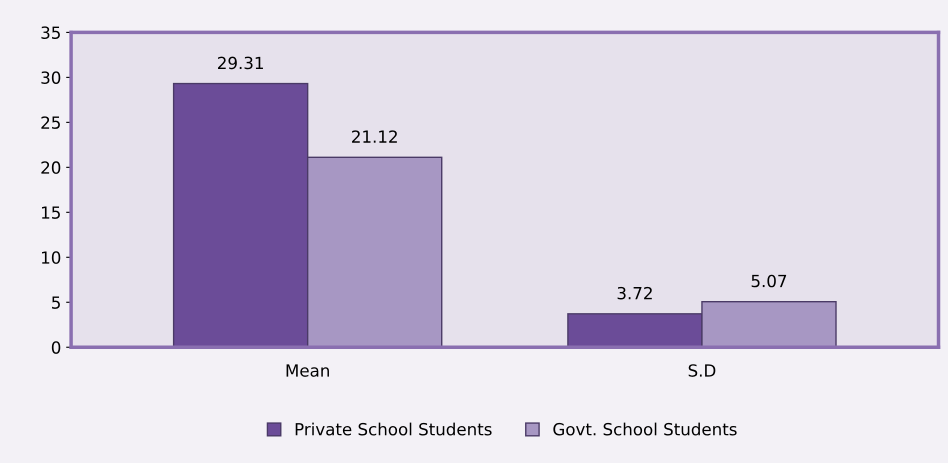  Describe the element at coordinates (307, 370) in the screenshot. I see `x-tick-label: Mean` at that location.